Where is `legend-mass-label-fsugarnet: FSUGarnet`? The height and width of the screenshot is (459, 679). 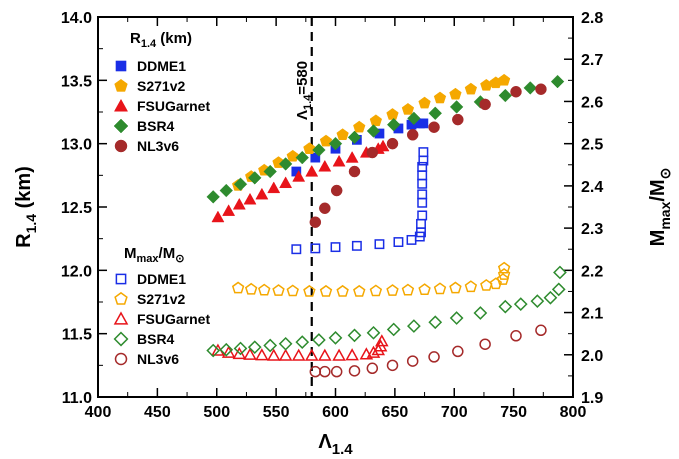
legend-mass-label-fsugarnet: FSUGarnet is located at coordinates (173, 319).